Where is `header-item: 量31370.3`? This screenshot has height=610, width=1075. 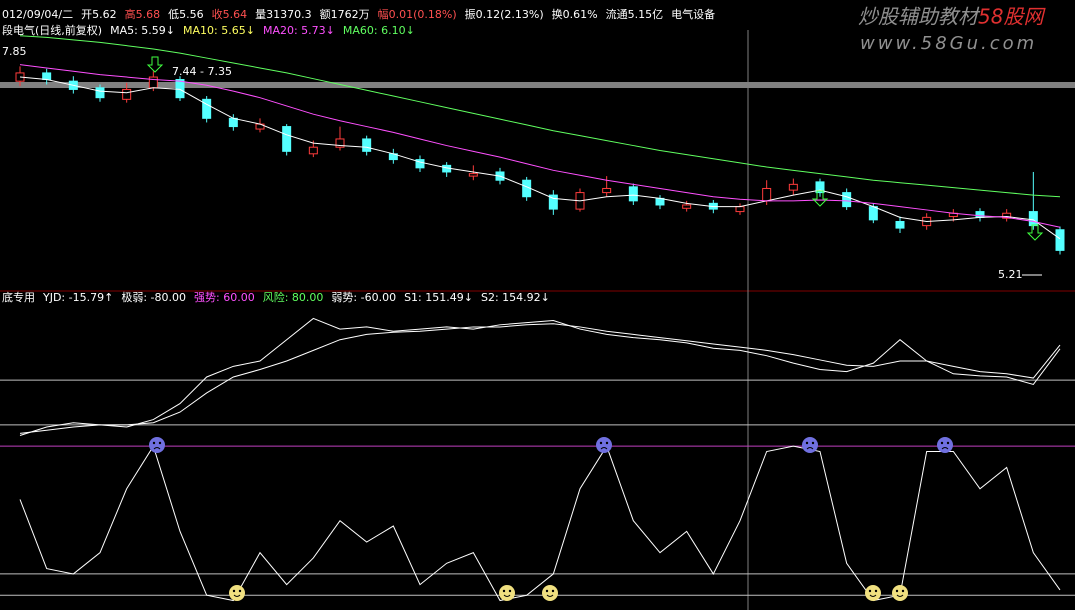
header-item: 量31370.3 is located at coordinates (283, 14).